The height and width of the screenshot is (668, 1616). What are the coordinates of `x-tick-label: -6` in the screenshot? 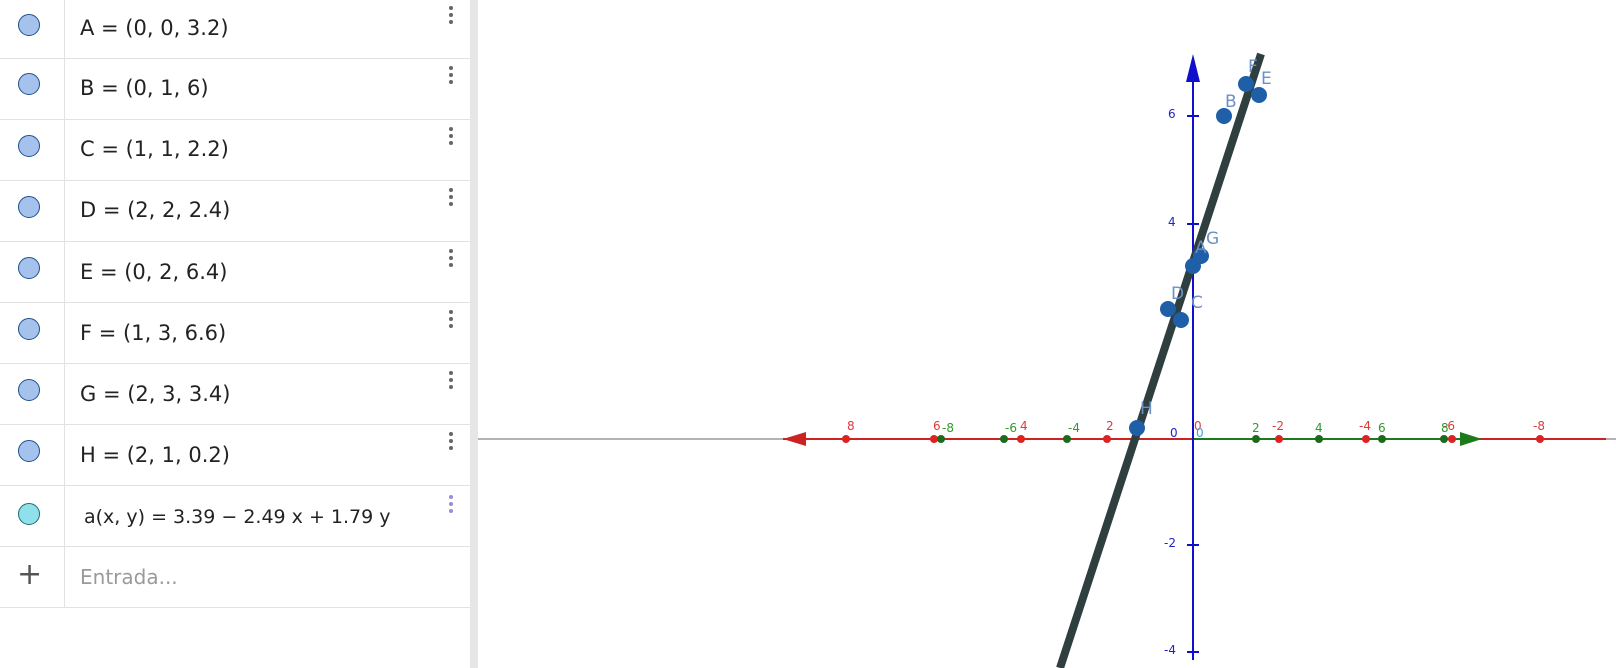 It's located at (1449, 426).